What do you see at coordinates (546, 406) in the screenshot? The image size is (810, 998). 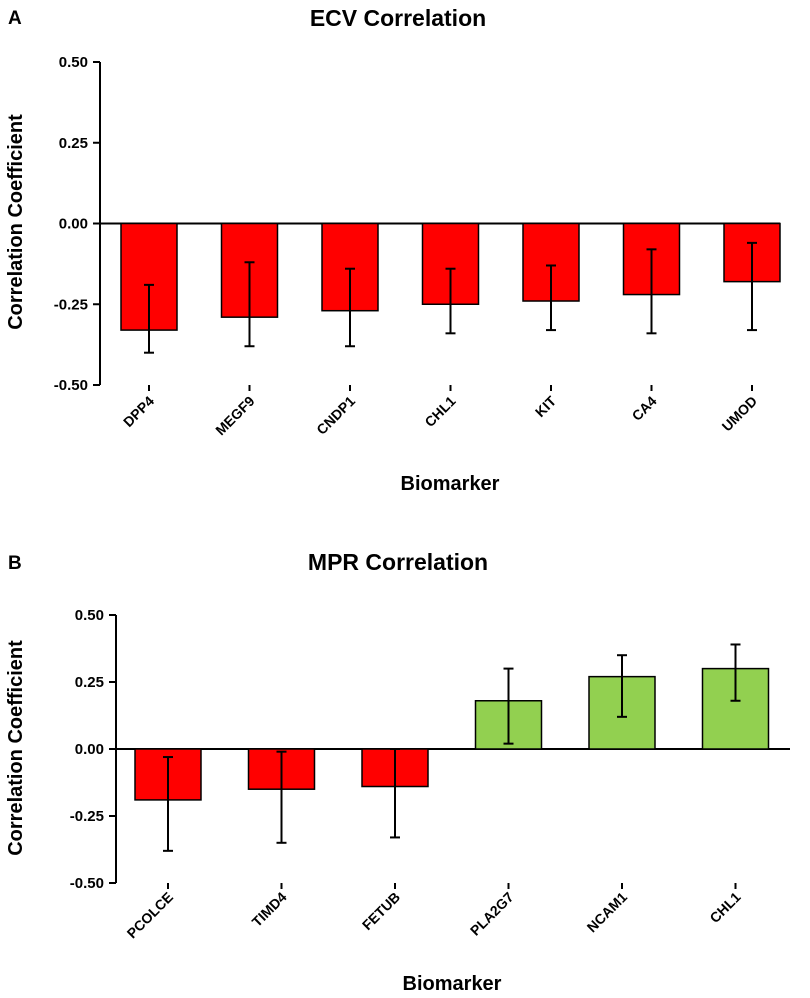 I see `x-tick-label-kit: KIT` at bounding box center [546, 406].